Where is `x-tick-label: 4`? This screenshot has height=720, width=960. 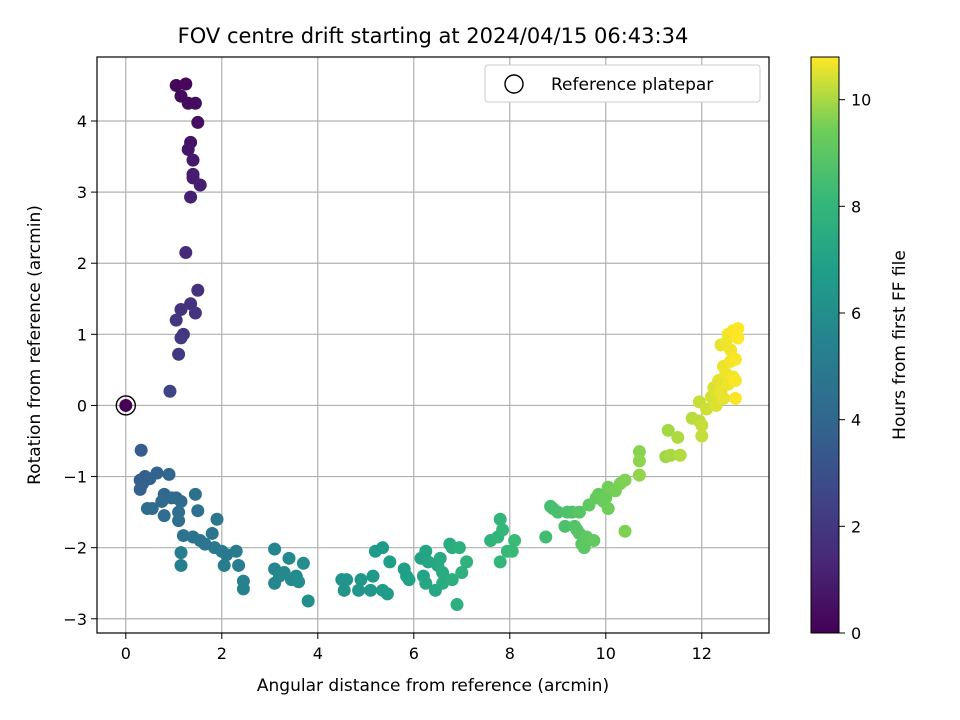 x-tick-label: 4 is located at coordinates (318, 653).